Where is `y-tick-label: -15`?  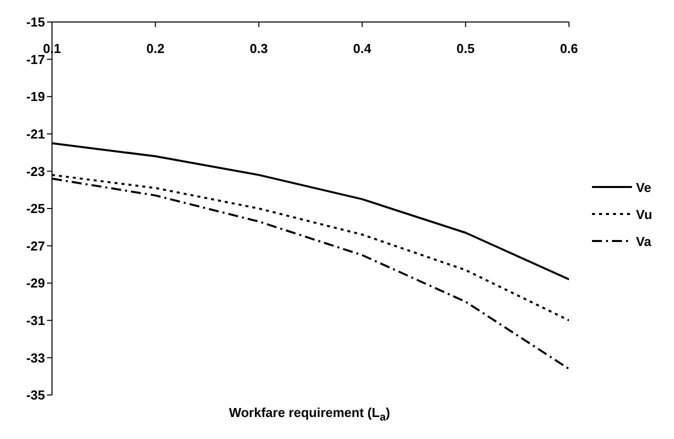 y-tick-label: -15 is located at coordinates (35, 22).